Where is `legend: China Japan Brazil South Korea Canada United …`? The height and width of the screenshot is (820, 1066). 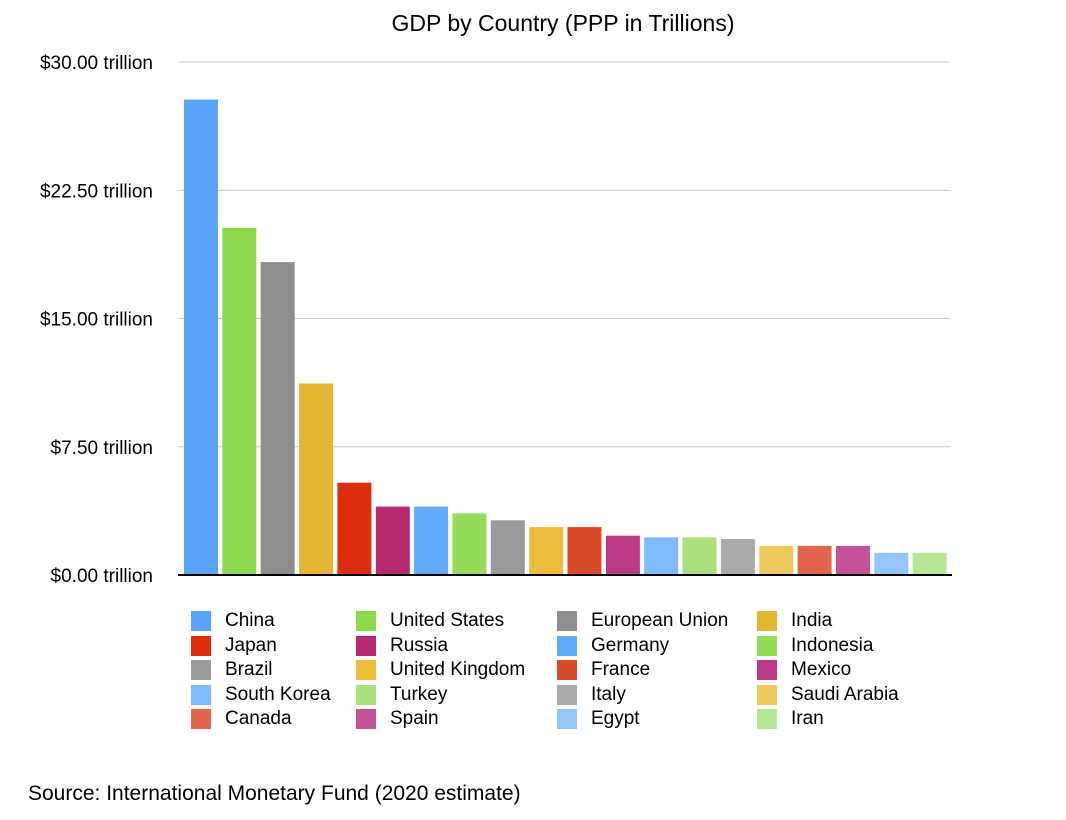 legend: China Japan Brazil South Korea Canada United … is located at coordinates (571, 672).